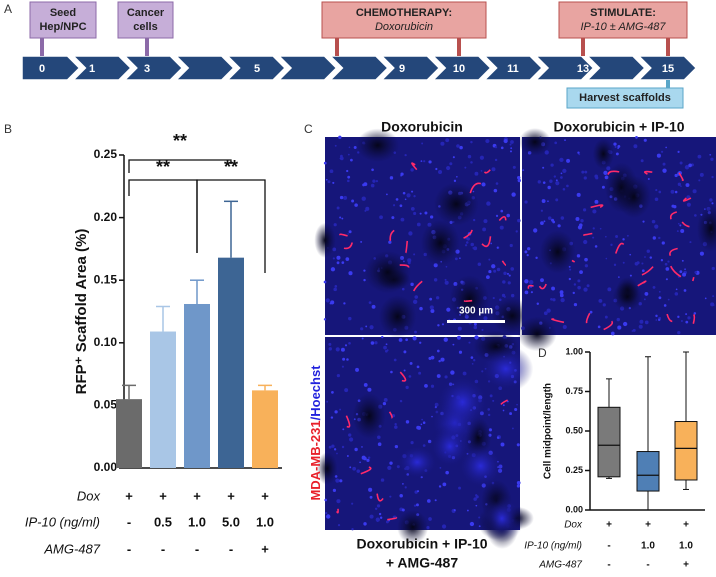 This screenshot has height=577, width=716. Describe the element at coordinates (265, 548) in the screenshot. I see `table-cell: +` at that location.